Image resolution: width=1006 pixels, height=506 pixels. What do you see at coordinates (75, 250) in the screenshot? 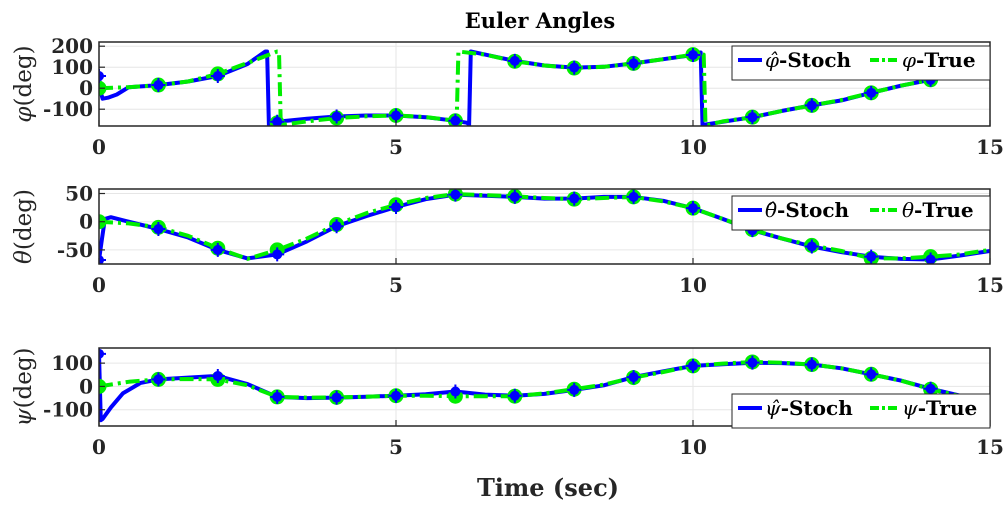
I see `y-tick-label: -50` at bounding box center [75, 250].